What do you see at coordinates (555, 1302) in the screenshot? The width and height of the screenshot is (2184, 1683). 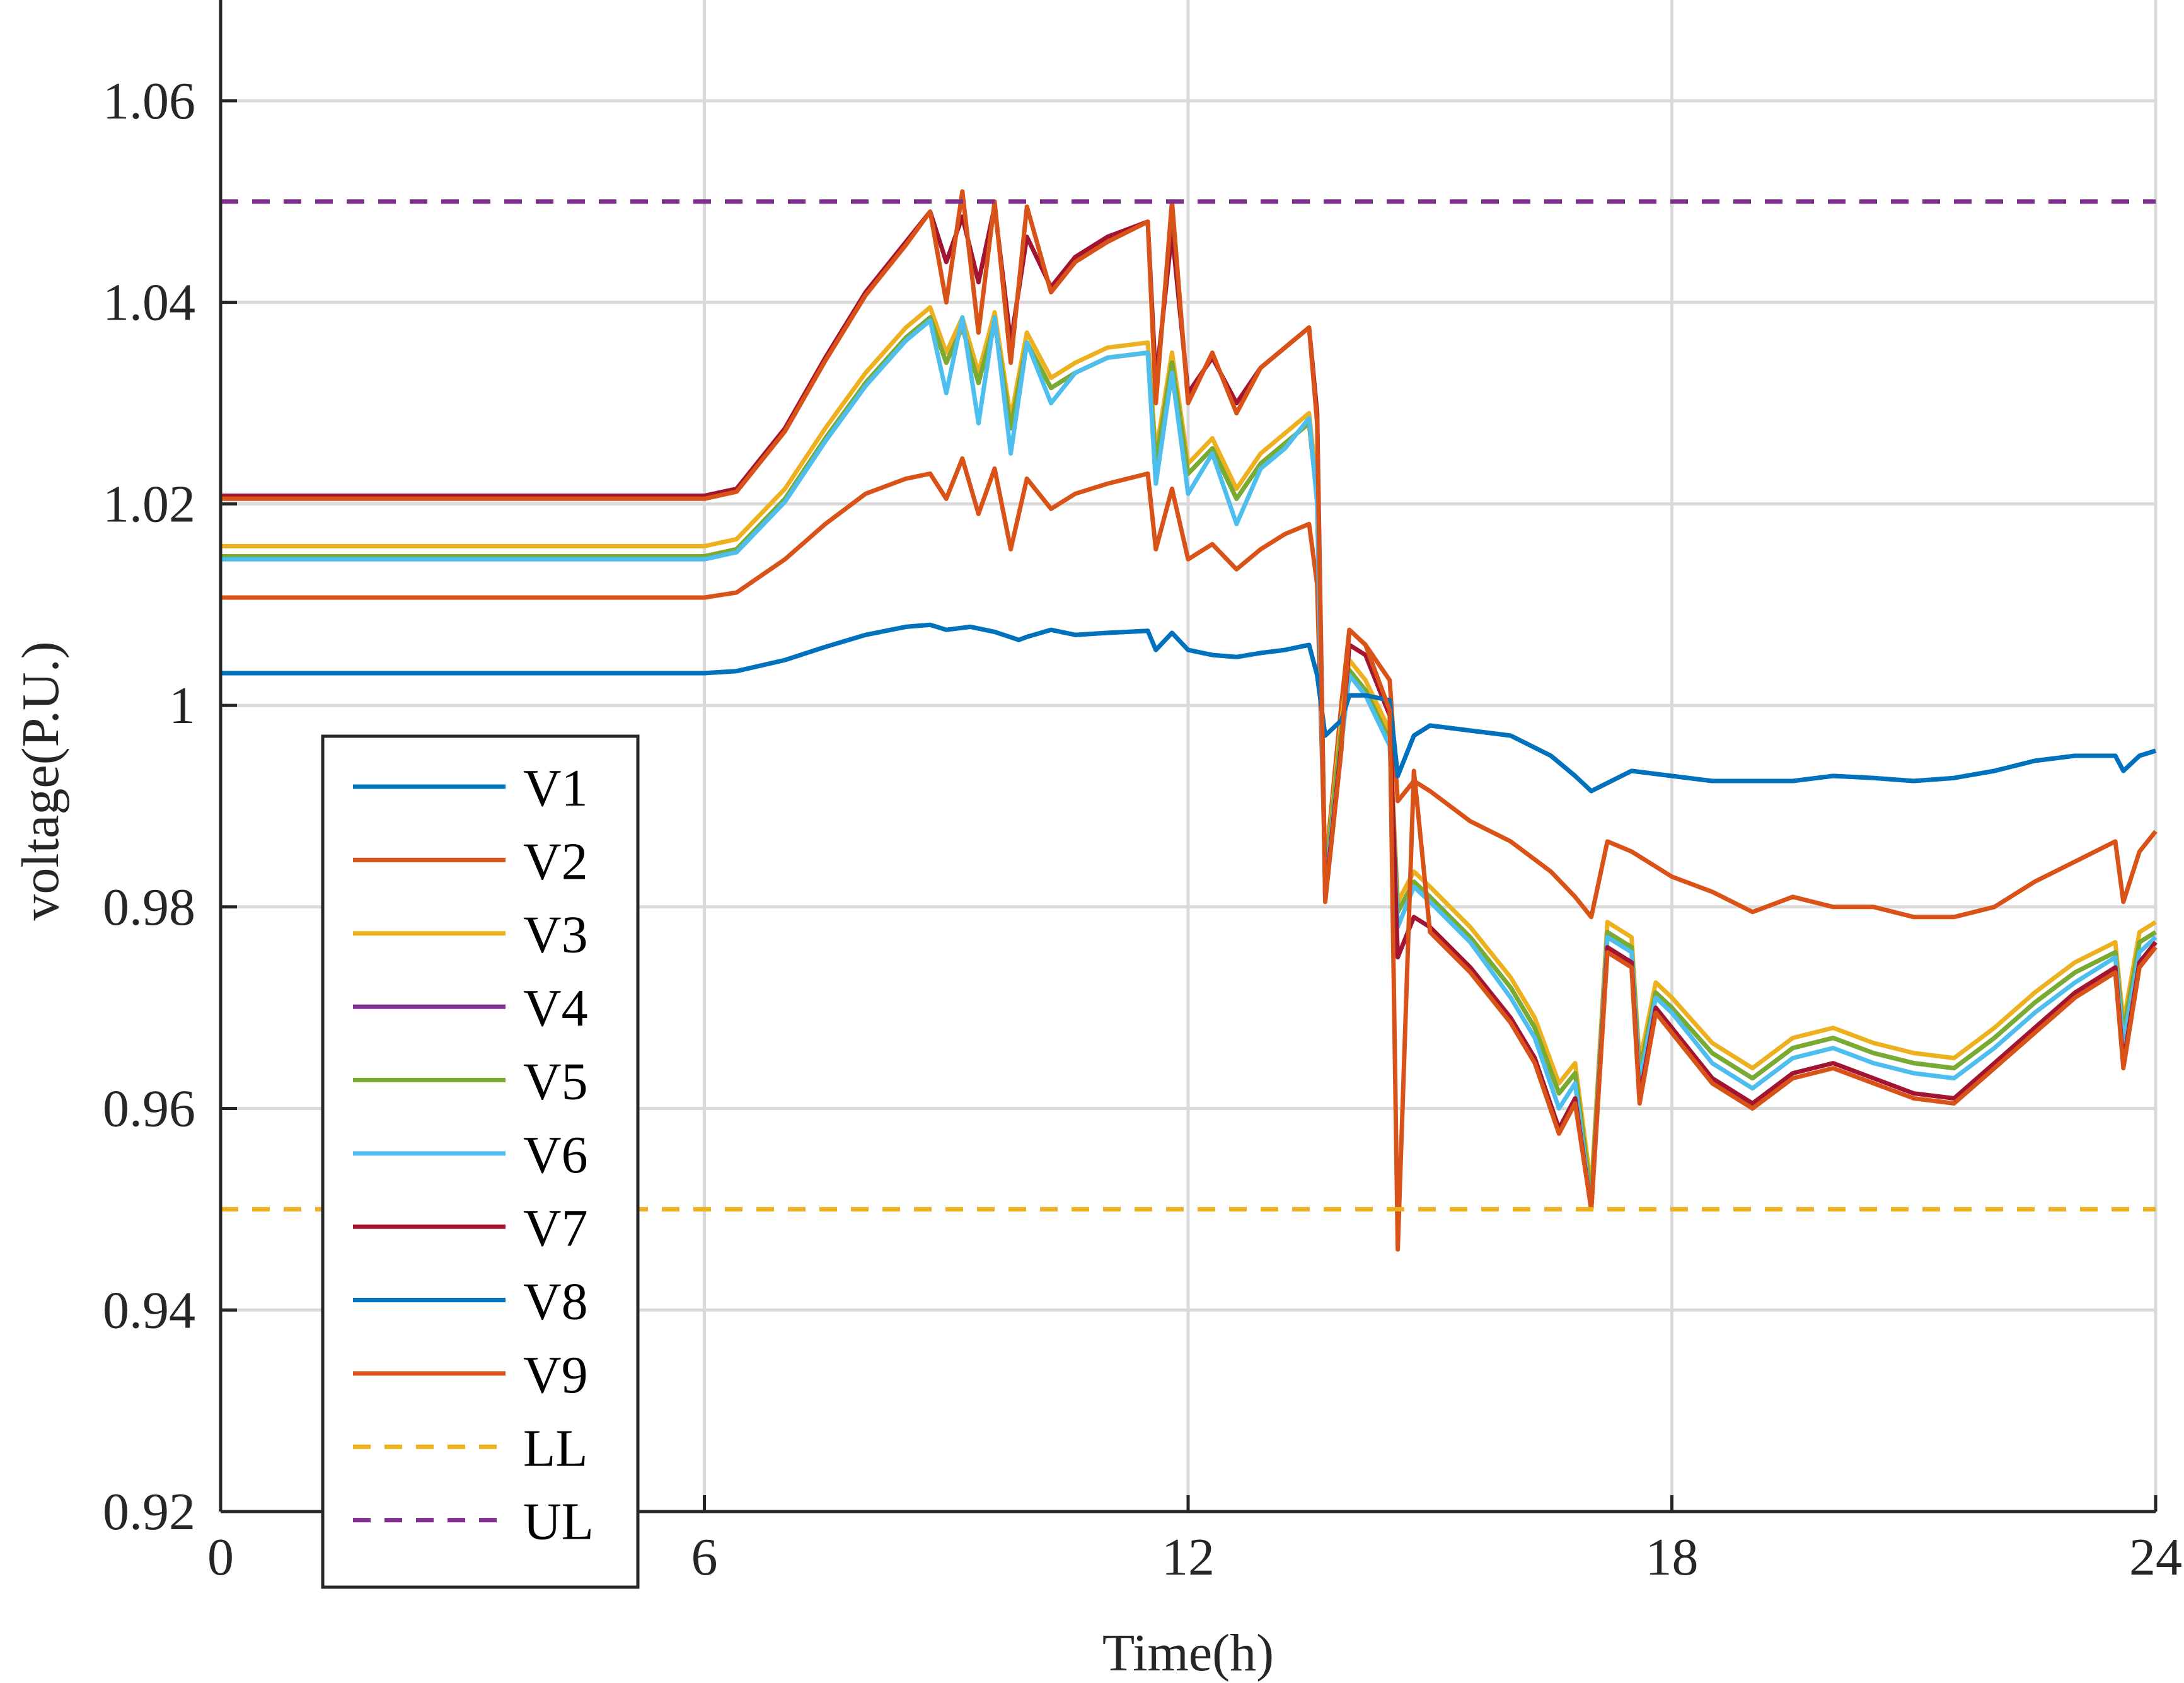 I see `legend-label-v8: V8` at bounding box center [555, 1302].